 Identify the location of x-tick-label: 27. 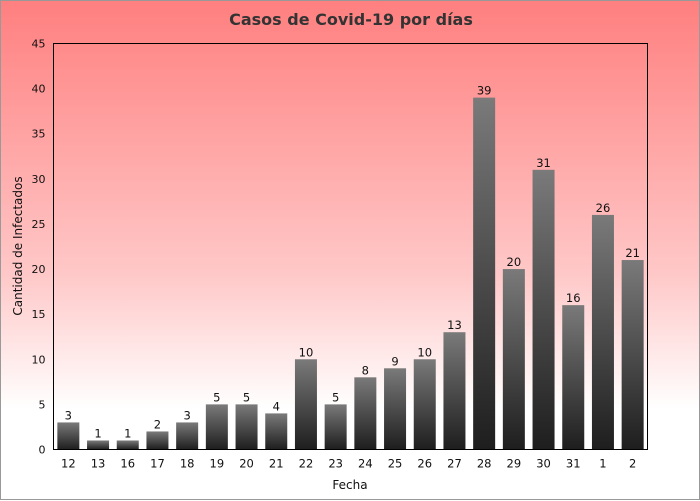
(454, 464).